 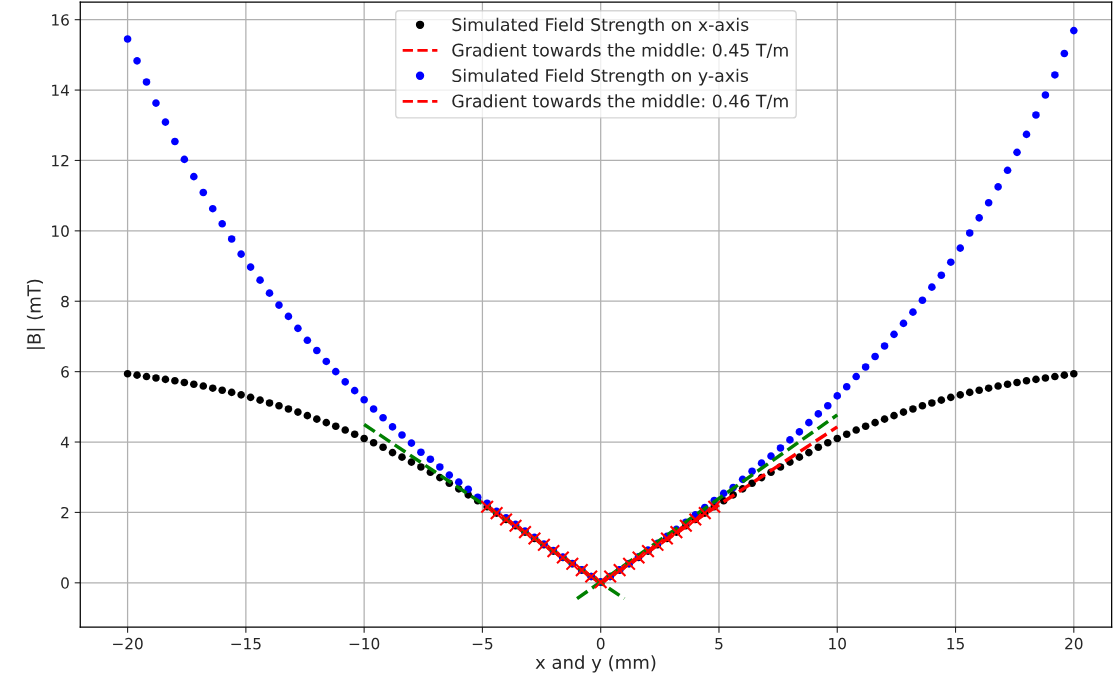 What do you see at coordinates (620, 50) in the screenshot?
I see `legend-label: Gradient towards the middle: 0.45 T/m` at bounding box center [620, 50].